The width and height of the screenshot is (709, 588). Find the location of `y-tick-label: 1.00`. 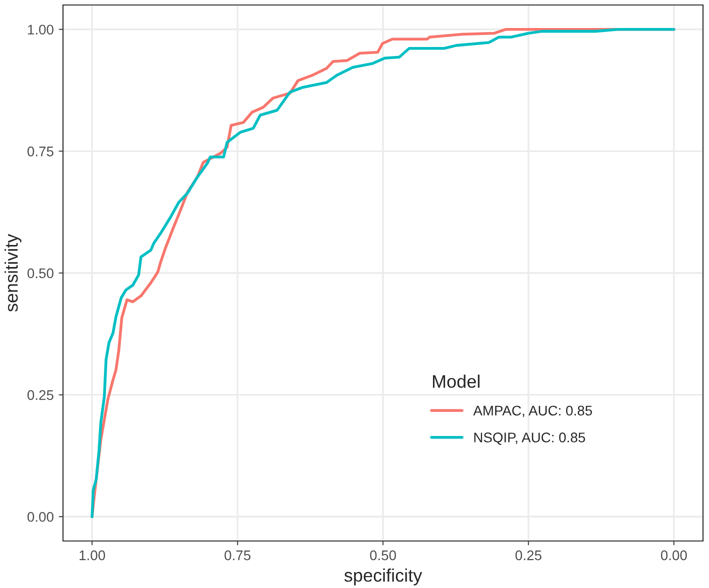

y-tick-label: 1.00 is located at coordinates (41, 29).